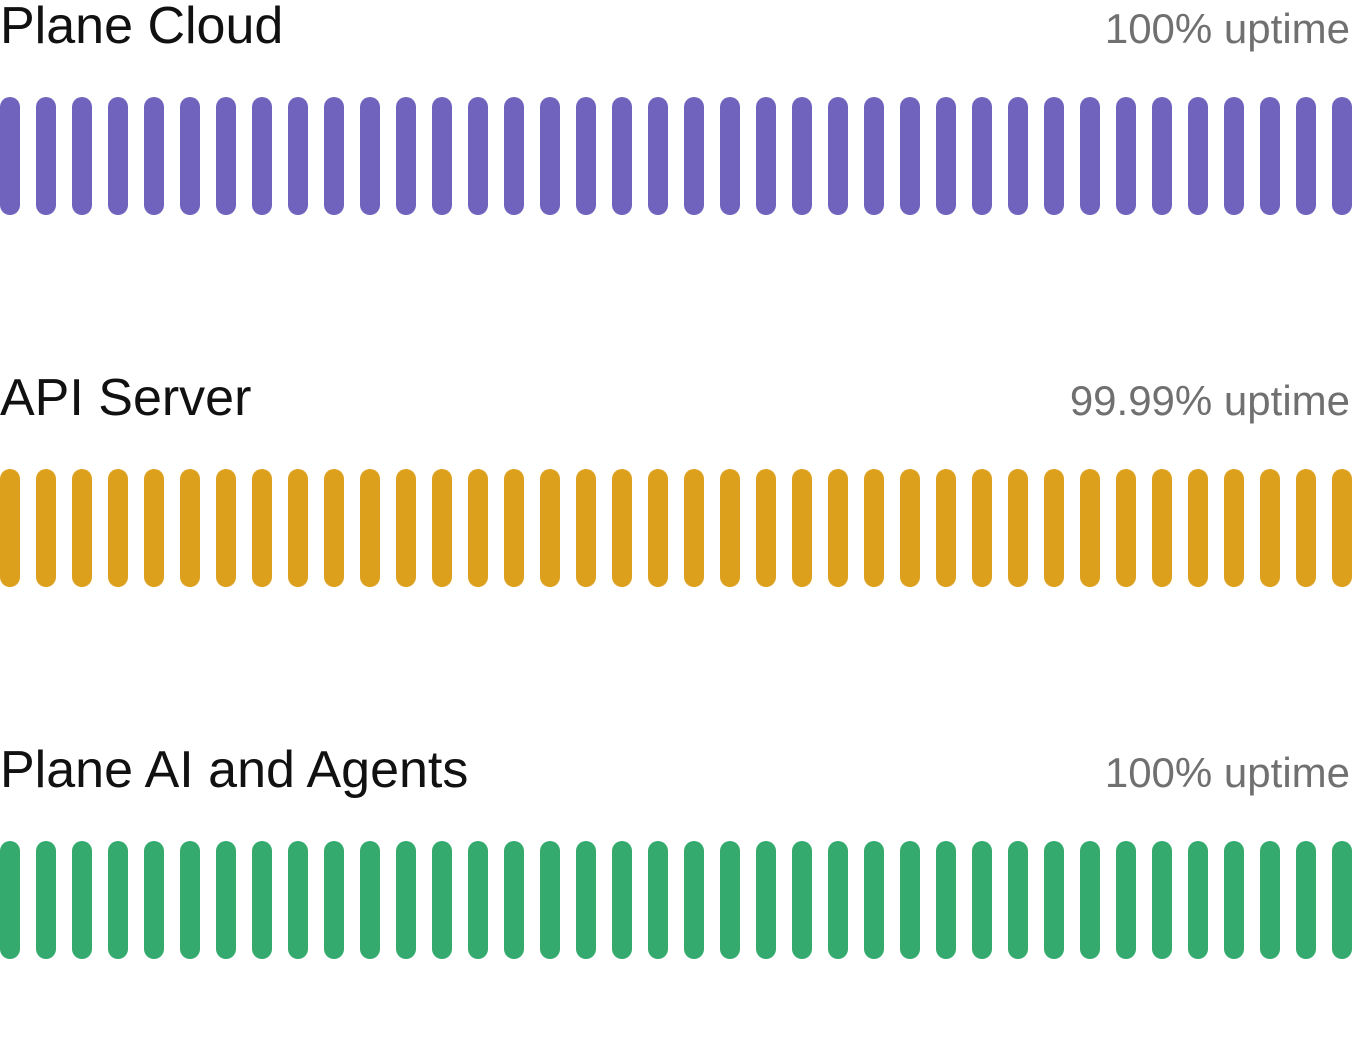  Describe the element at coordinates (1209, 400) in the screenshot. I see `uptime-label: 99.99% uptime` at that location.